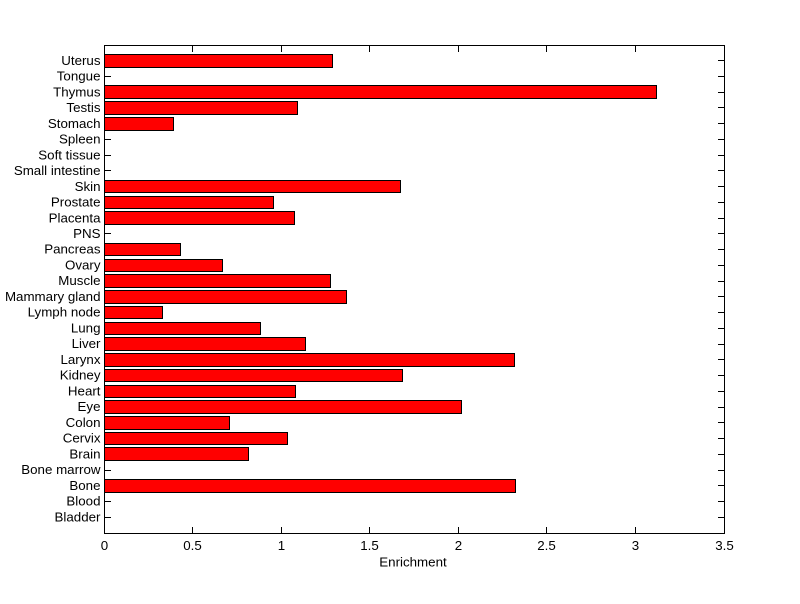 Image resolution: width=800 pixels, height=604 pixels. What do you see at coordinates (635, 545) in the screenshot?
I see `svg-text: 3` at bounding box center [635, 545].